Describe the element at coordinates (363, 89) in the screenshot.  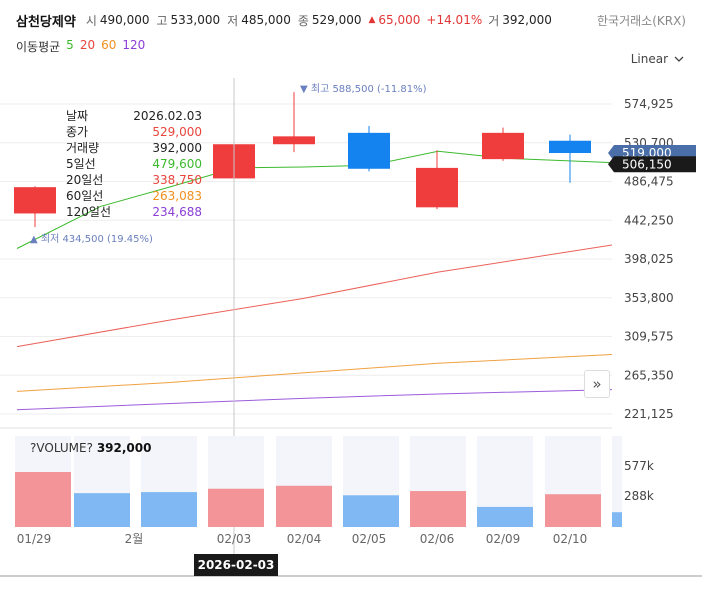
I see `high-marker-label: ▼ 최고 588,500 (-11.81%)` at that location.